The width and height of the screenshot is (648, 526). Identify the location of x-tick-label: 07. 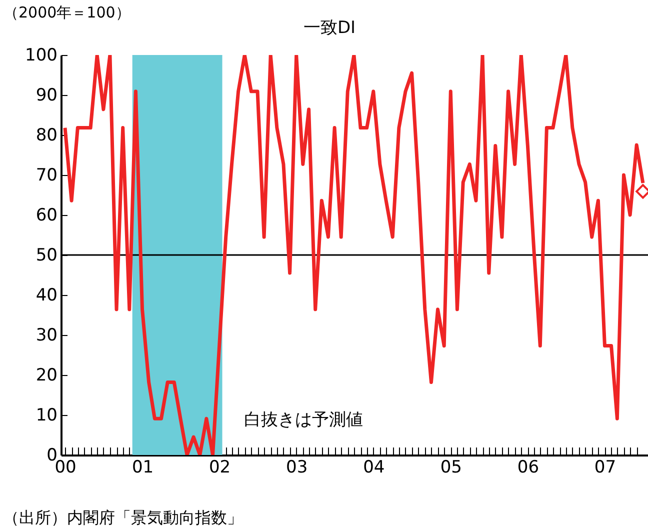
(605, 468).